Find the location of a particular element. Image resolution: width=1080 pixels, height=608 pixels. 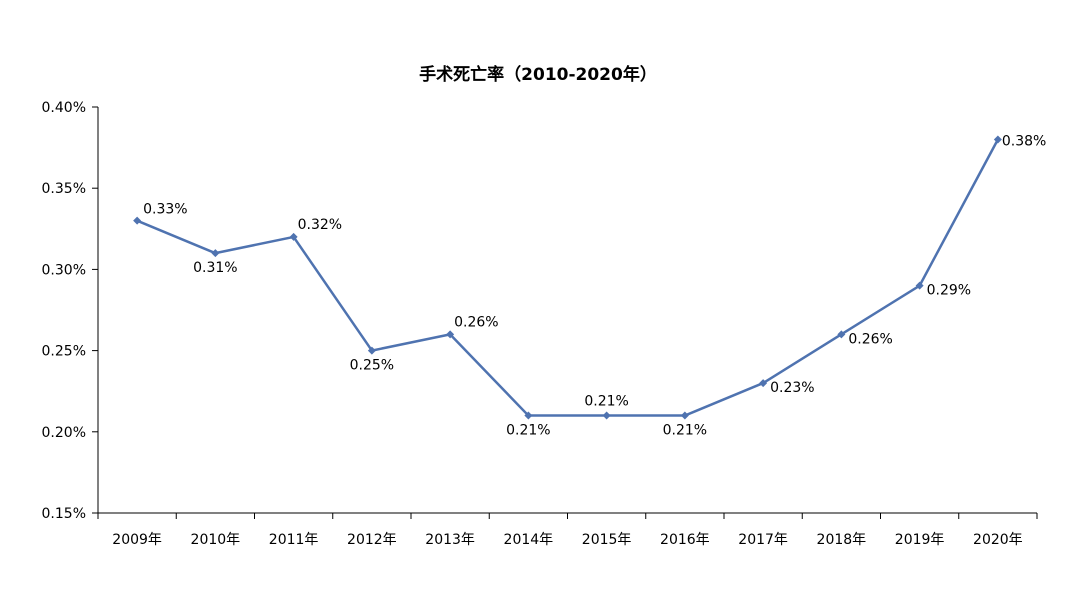

y-tick-label: 0.40% is located at coordinates (64, 108).